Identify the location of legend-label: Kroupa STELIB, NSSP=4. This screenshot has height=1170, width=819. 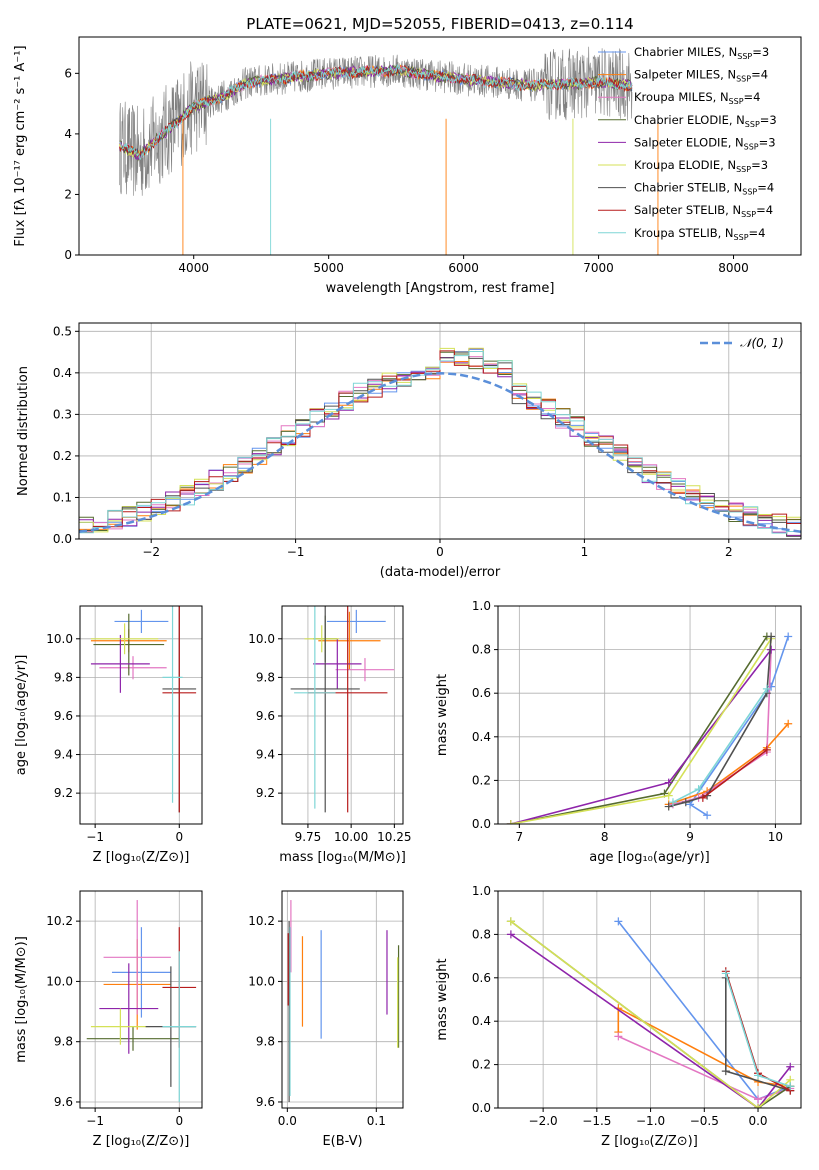
(699, 234).